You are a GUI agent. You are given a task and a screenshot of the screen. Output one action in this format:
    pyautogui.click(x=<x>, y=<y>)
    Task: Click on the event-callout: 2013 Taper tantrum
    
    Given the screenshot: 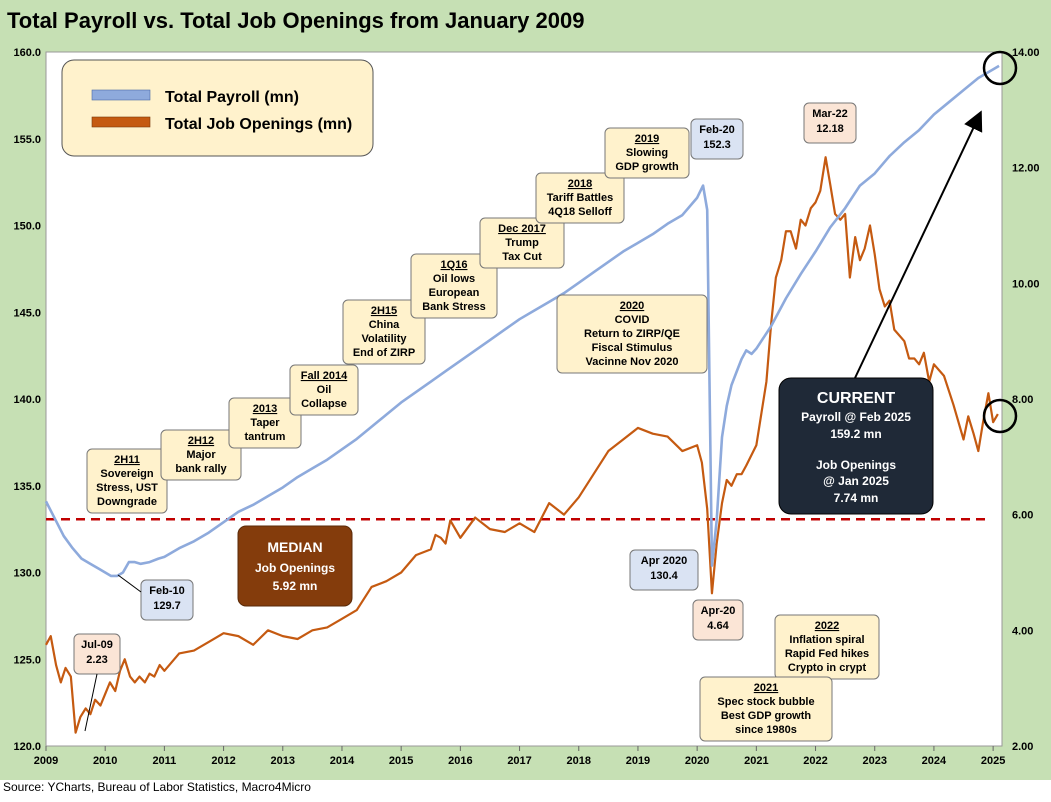 What is the action you would take?
    pyautogui.click(x=265, y=423)
    